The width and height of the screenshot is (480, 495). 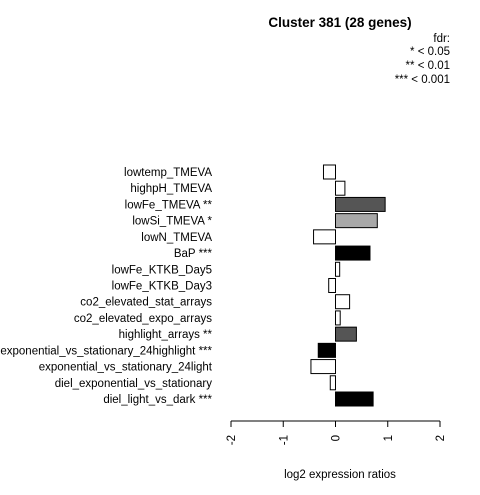 I want to click on x-axis-label: log2 expression ratios, so click(x=340, y=475).